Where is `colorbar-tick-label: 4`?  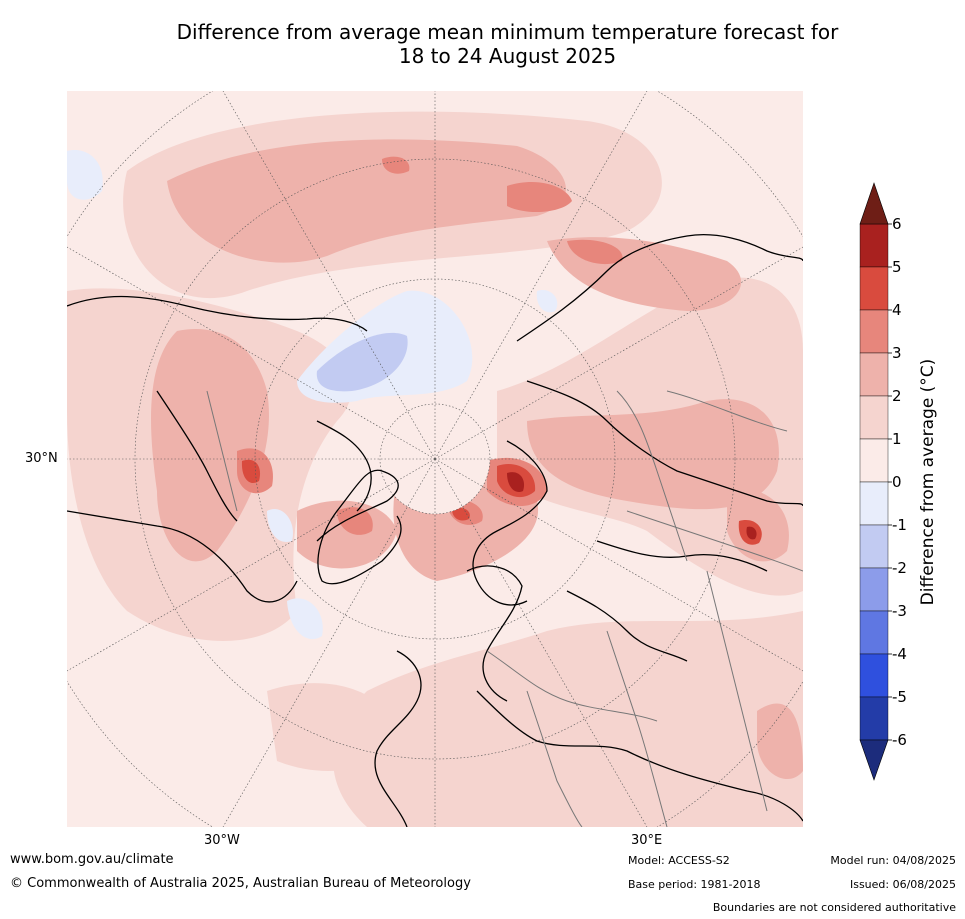
colorbar-tick-label: 4 is located at coordinates (897, 310).